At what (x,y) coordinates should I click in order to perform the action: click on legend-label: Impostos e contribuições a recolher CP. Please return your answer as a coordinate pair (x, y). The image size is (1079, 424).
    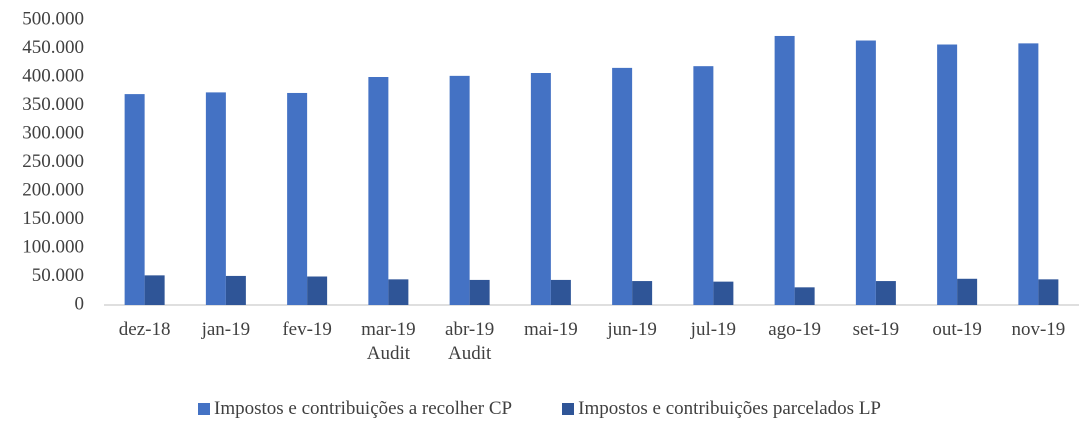
    Looking at the image, I should click on (363, 408).